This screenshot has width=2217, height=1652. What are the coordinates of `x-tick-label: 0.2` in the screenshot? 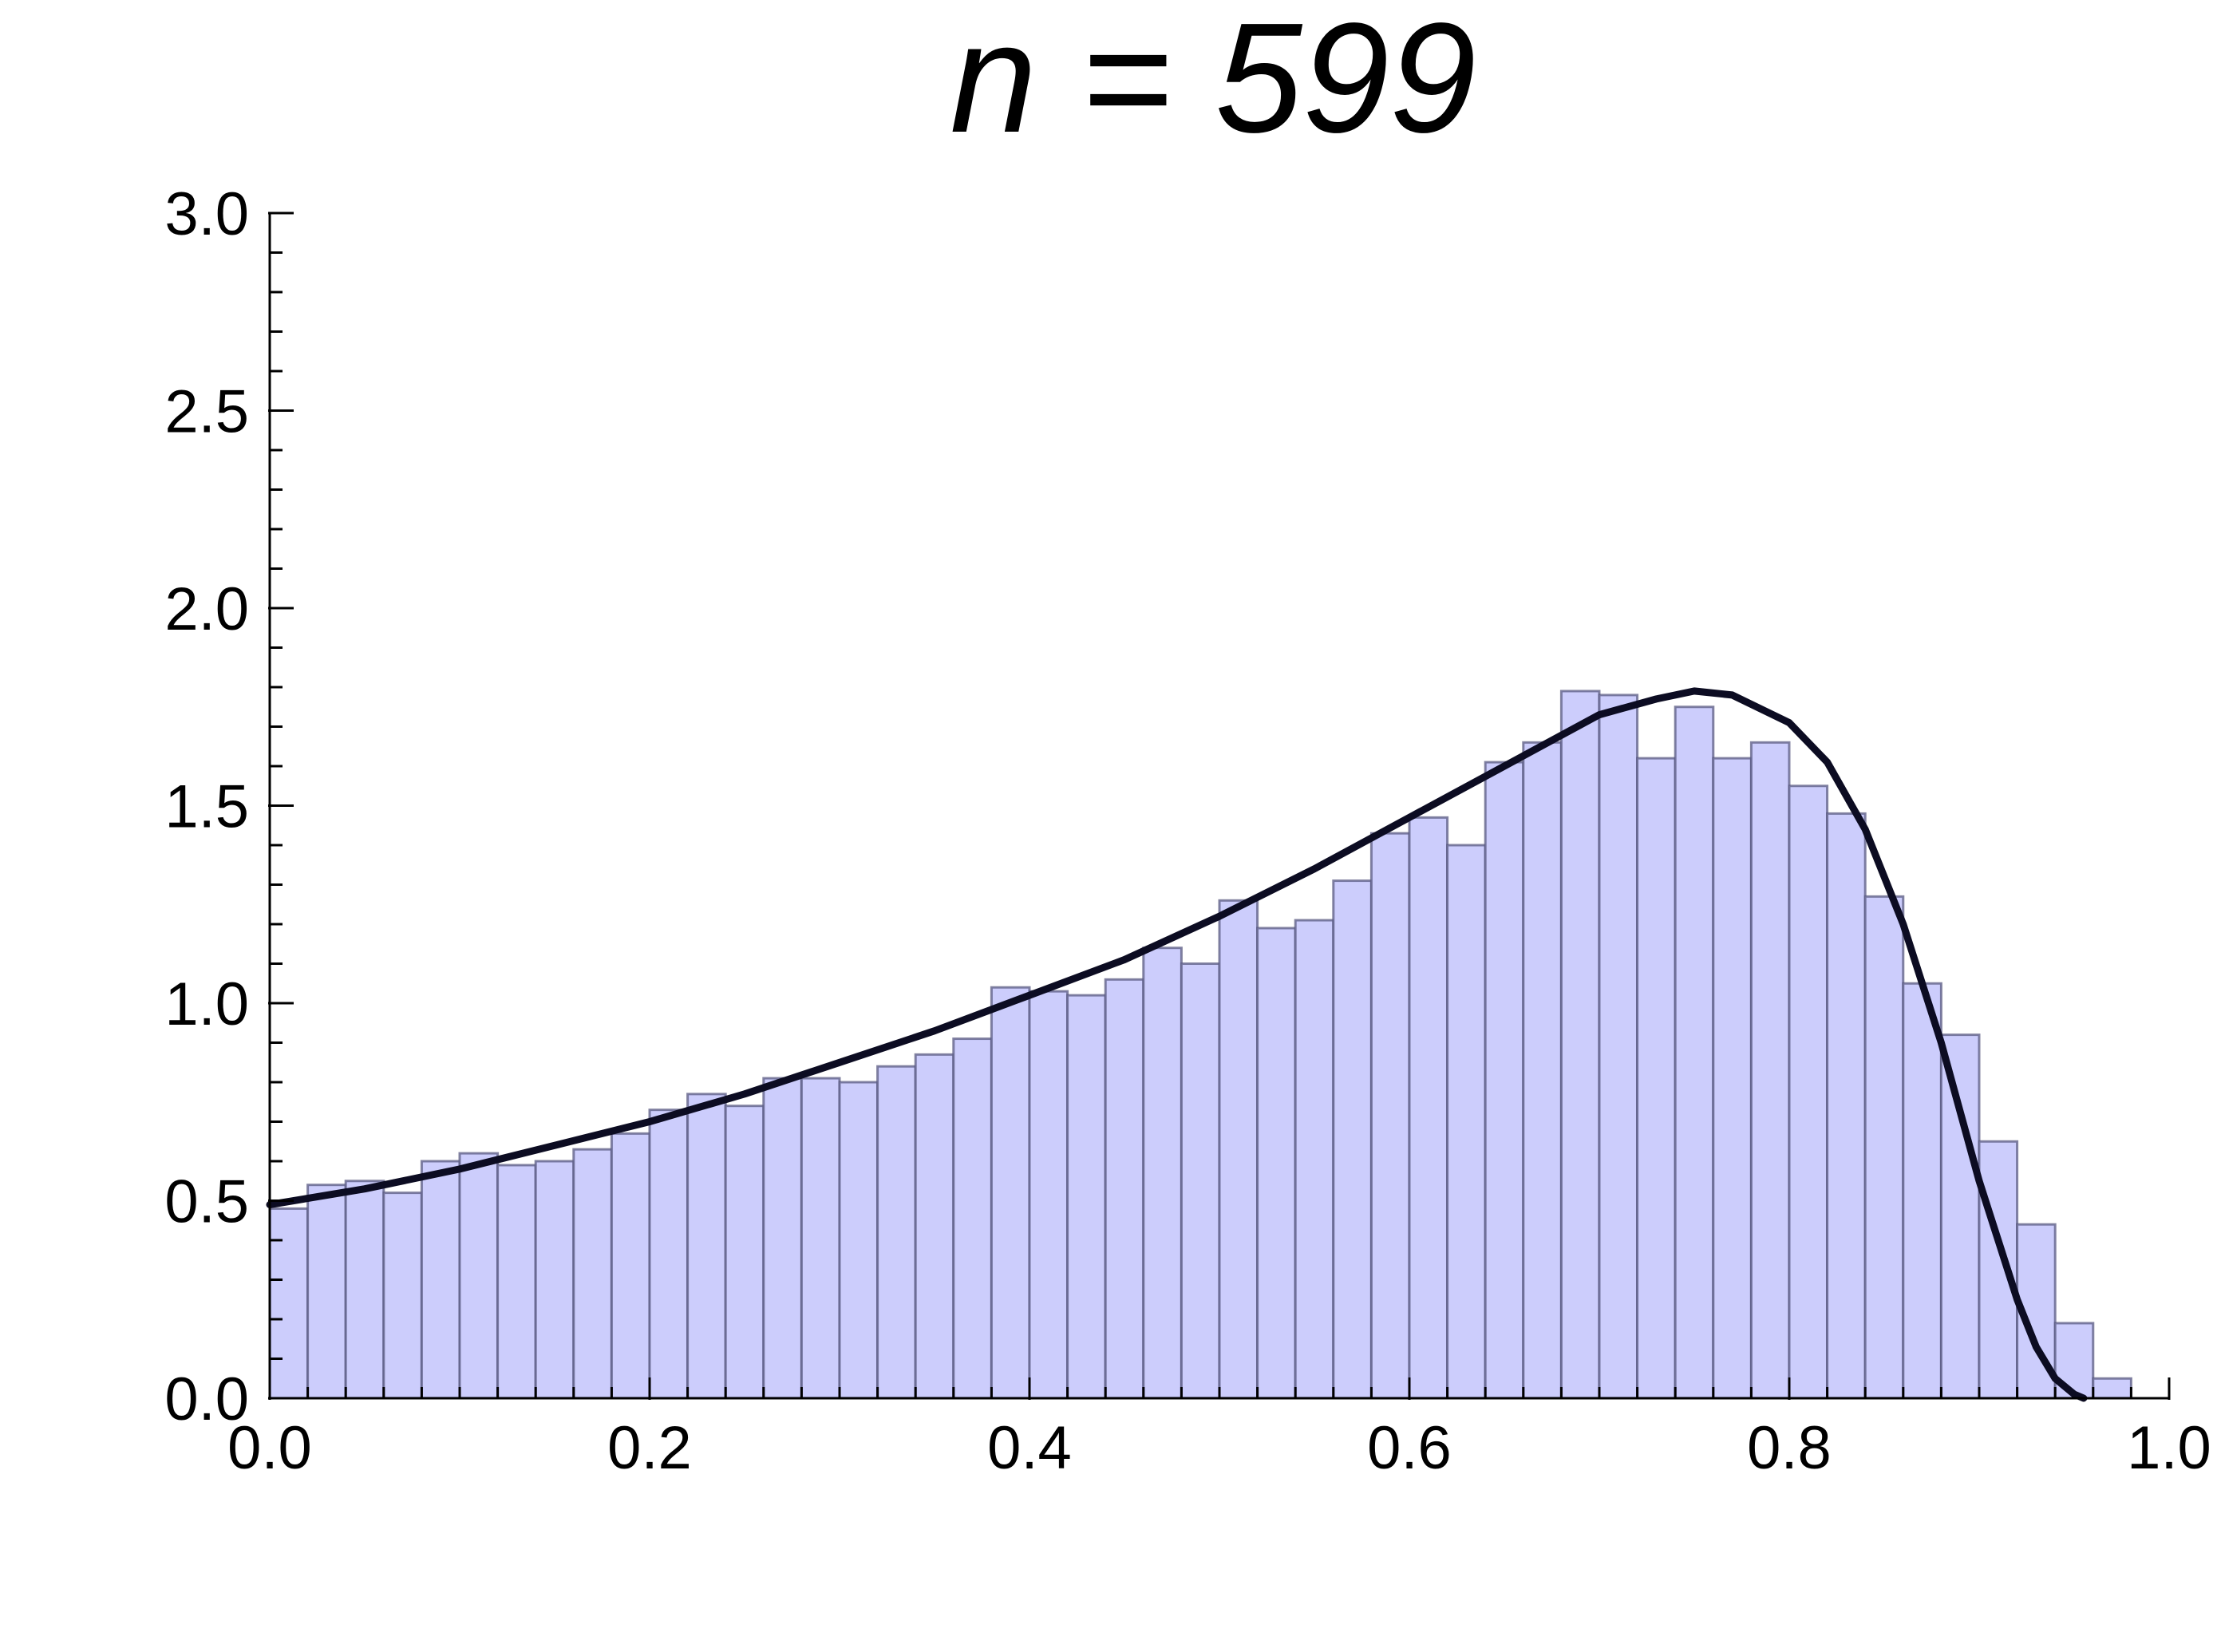 It's located at (649, 1448).